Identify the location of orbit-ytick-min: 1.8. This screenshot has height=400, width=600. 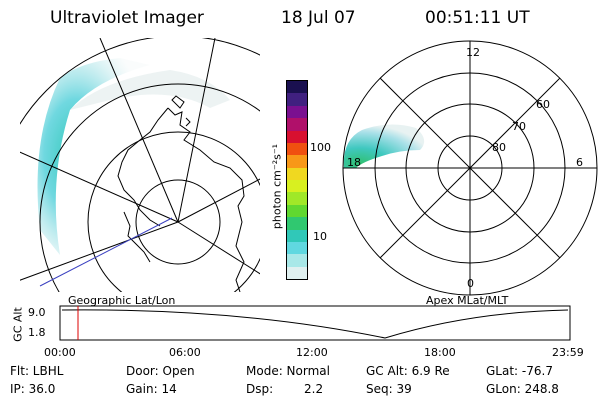
(37, 332).